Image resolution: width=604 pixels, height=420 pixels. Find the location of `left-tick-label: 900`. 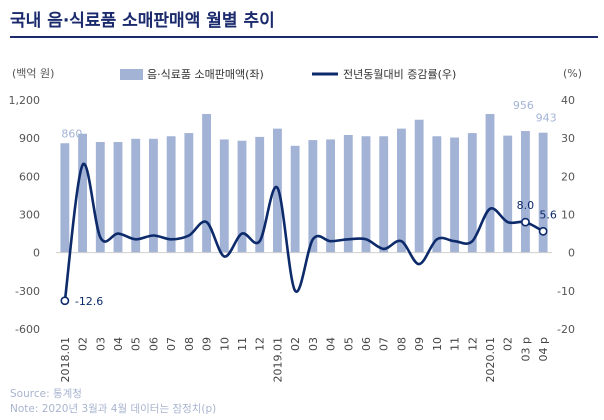

left-tick-label: 900 is located at coordinates (29, 138).